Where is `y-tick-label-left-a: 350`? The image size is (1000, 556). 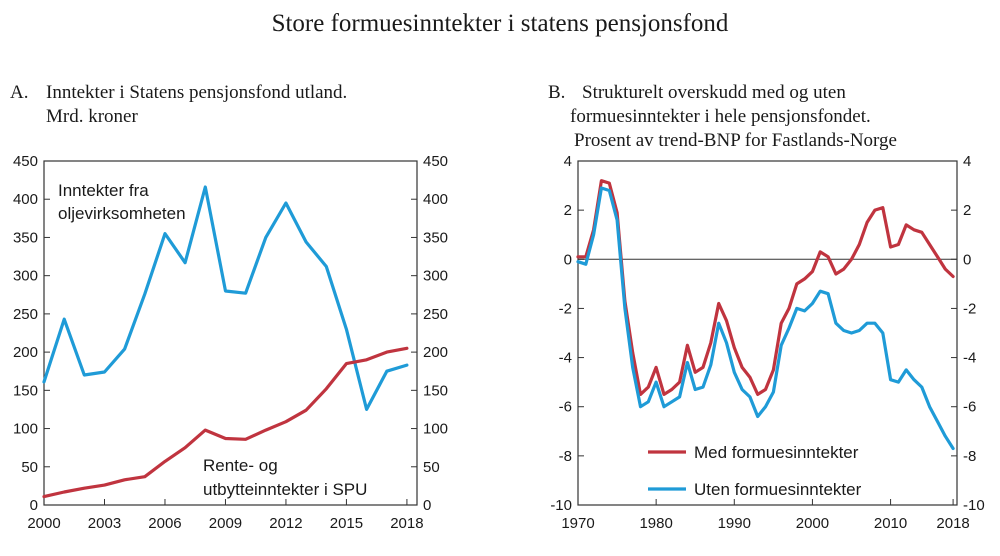
y-tick-label-left-a: 350 is located at coordinates (25, 237).